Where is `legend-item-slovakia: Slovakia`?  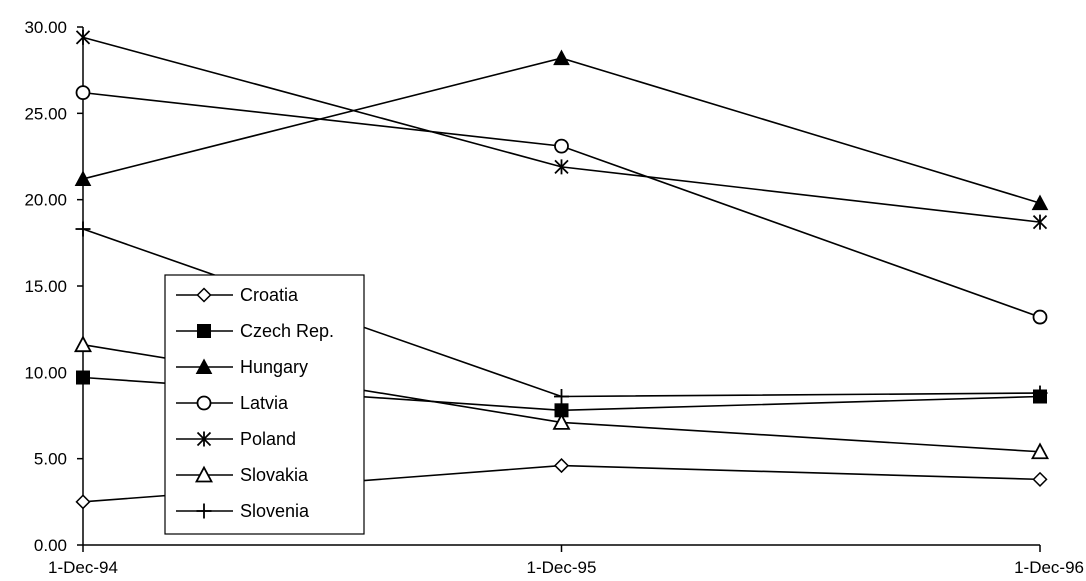 legend-item-slovakia: Slovakia is located at coordinates (242, 475).